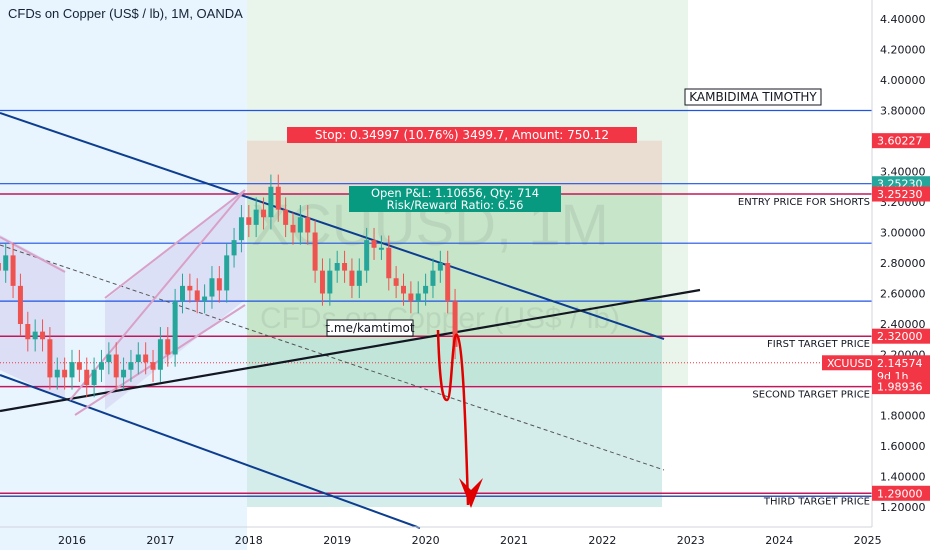  I want to click on stop-label-bg, so click(462, 135).